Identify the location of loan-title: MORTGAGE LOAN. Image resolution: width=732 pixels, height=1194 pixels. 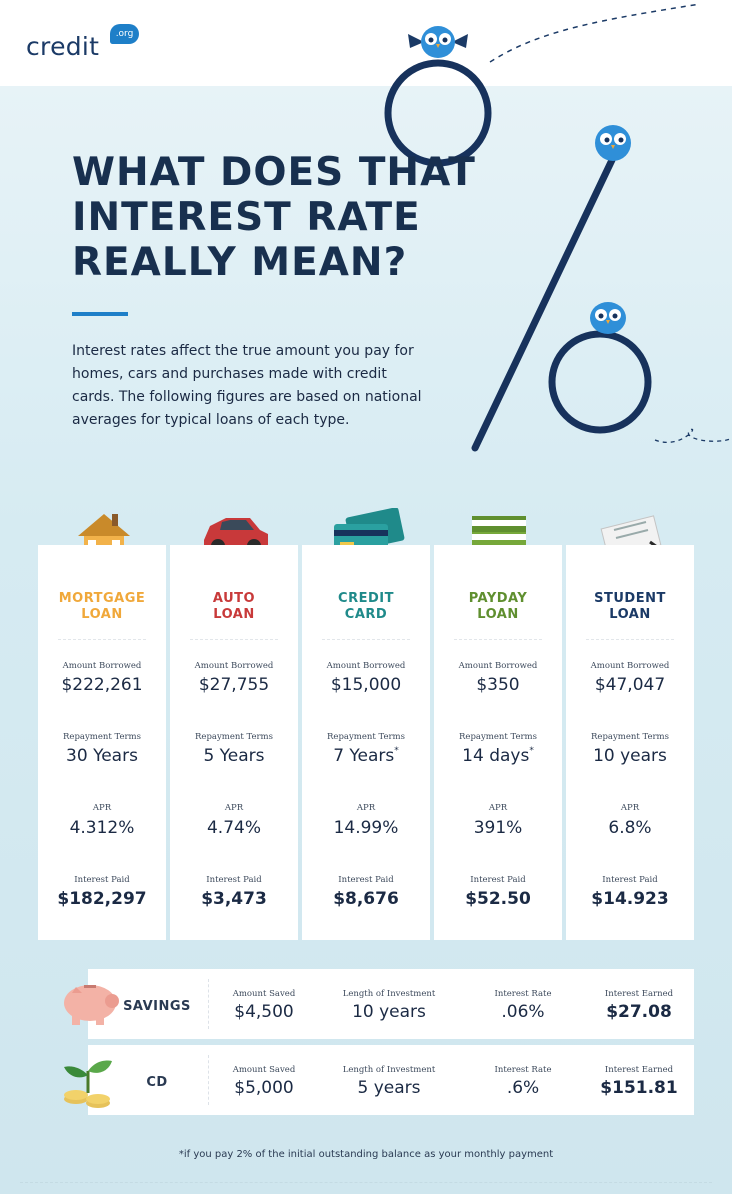
(102, 607).